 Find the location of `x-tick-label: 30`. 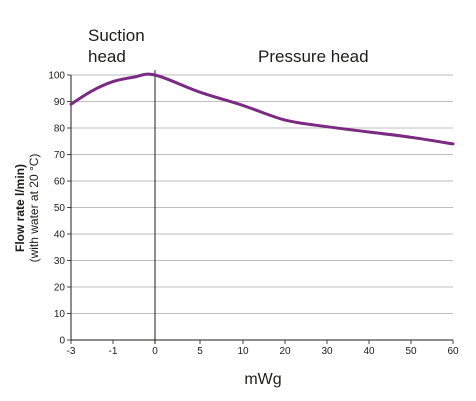

x-tick-label: 30 is located at coordinates (327, 351).